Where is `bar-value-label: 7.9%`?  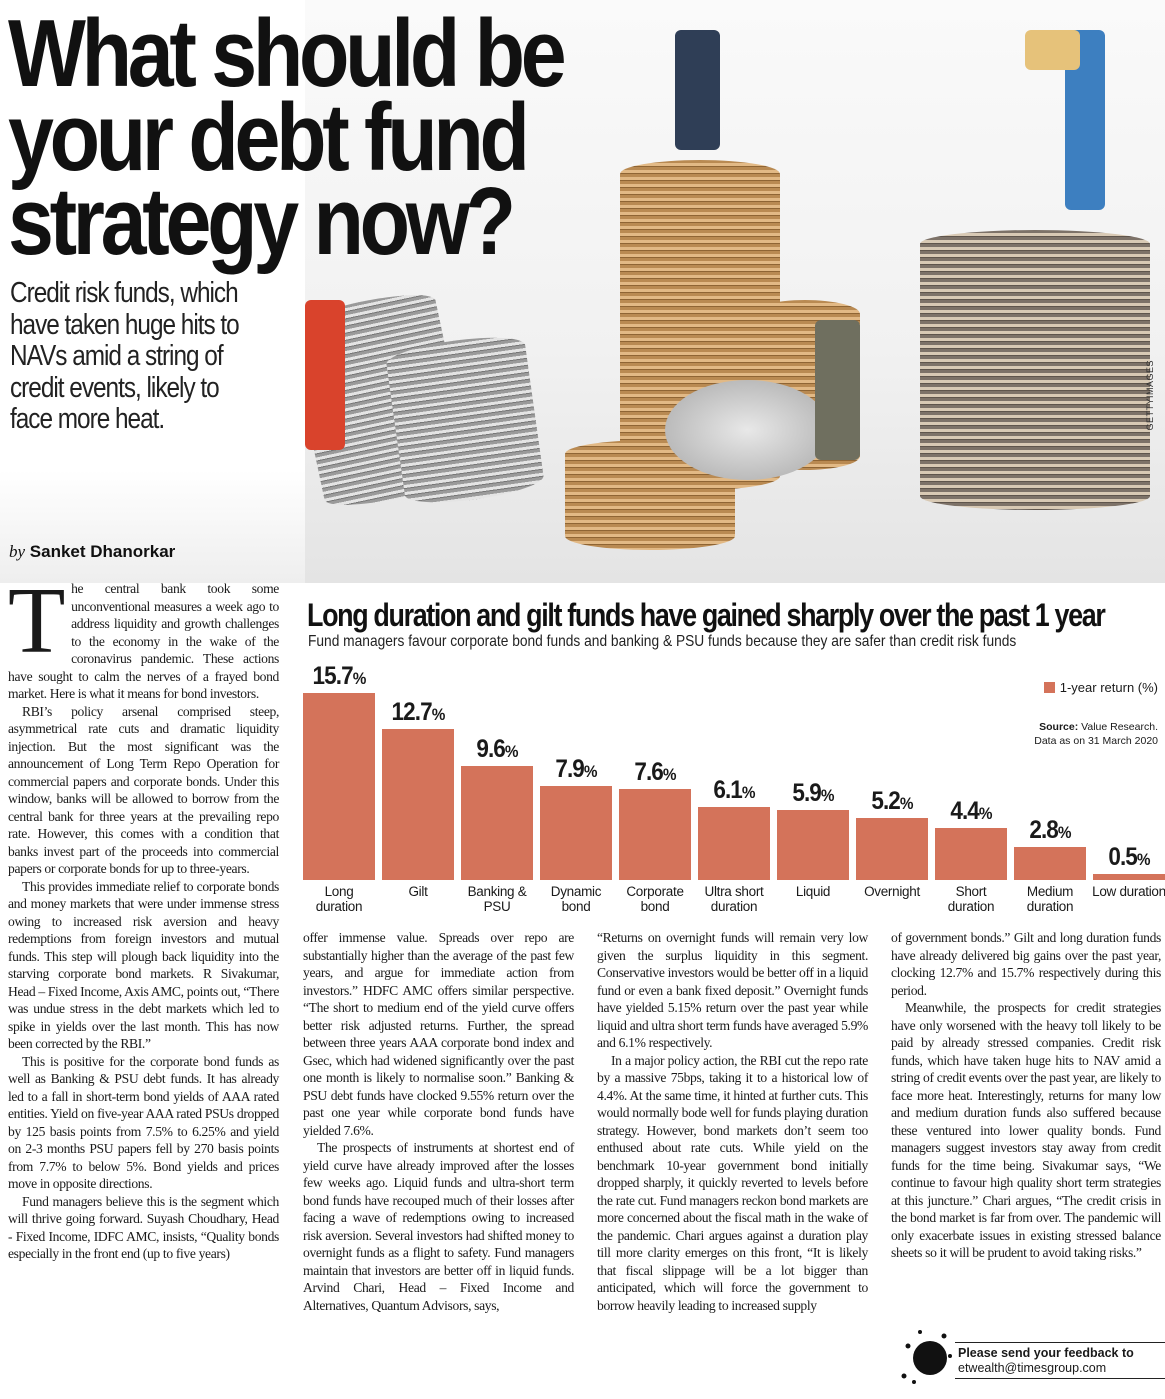 bar-value-label: 7.9% is located at coordinates (576, 768).